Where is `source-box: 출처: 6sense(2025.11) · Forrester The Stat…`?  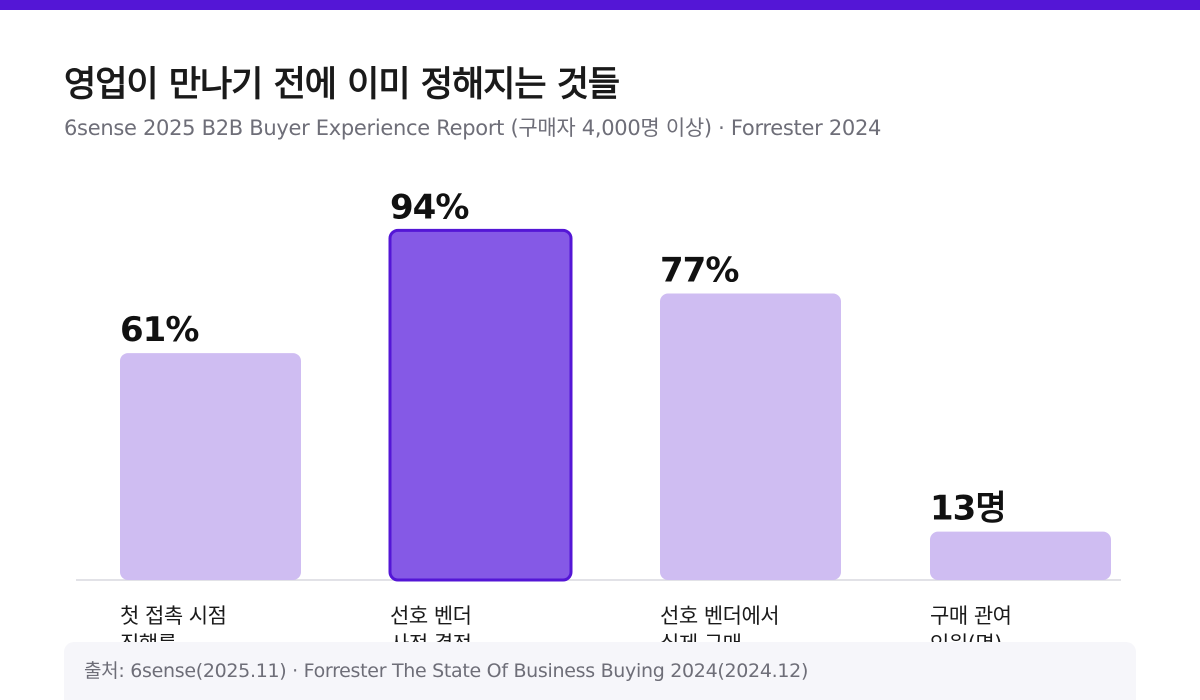 source-box: 출처: 6sense(2025.11) · Forrester The Stat… is located at coordinates (600, 671).